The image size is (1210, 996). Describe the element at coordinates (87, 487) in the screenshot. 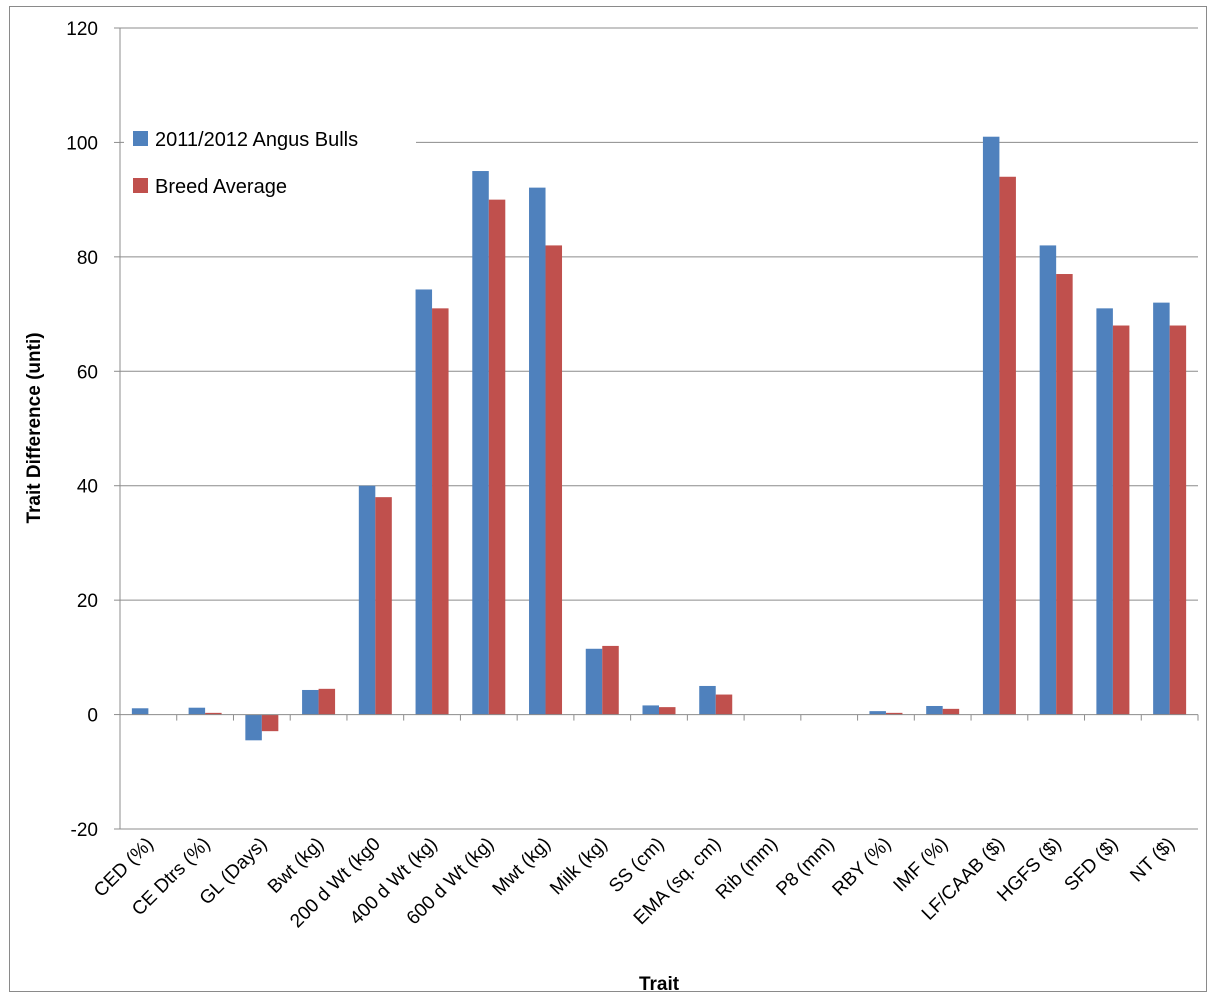

I see `y-tick-label: 40` at that location.